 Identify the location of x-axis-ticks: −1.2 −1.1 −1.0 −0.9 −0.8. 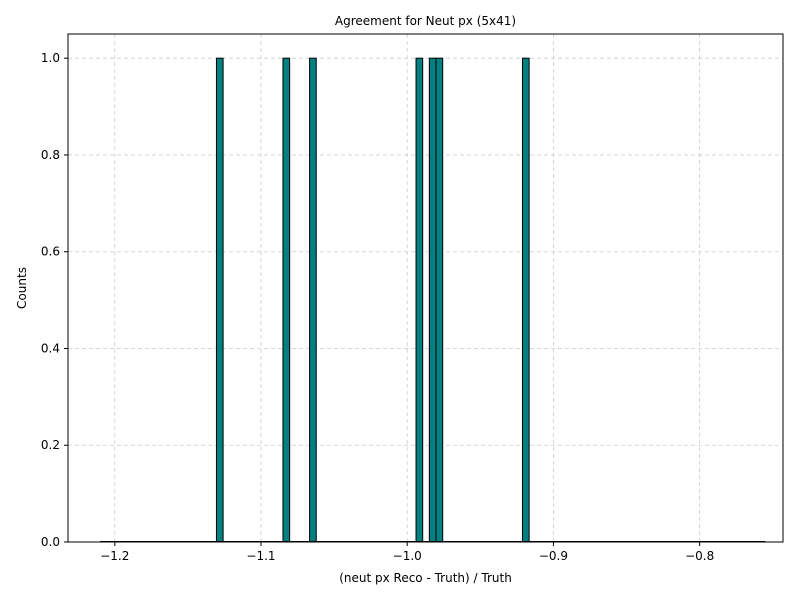
(407, 552).